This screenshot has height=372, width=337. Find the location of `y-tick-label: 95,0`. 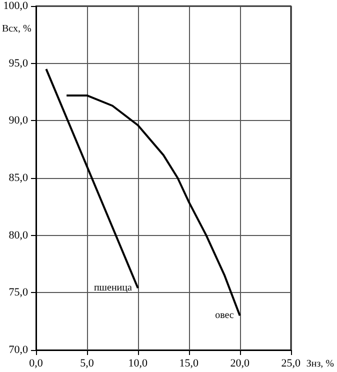

y-tick-label: 95,0 is located at coordinates (18, 63).